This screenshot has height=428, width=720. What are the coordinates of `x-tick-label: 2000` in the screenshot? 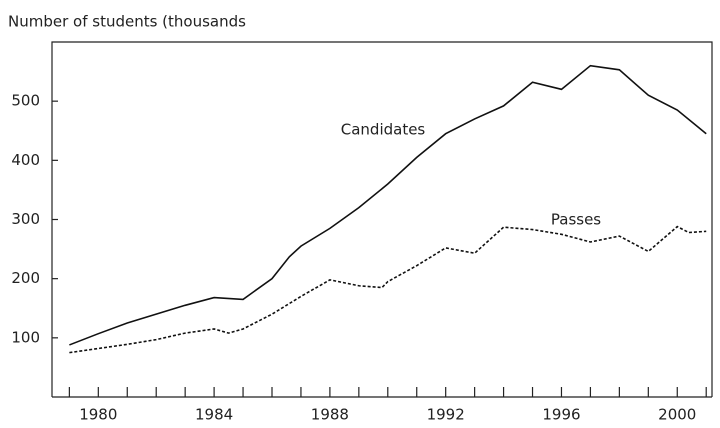 It's located at (677, 415).